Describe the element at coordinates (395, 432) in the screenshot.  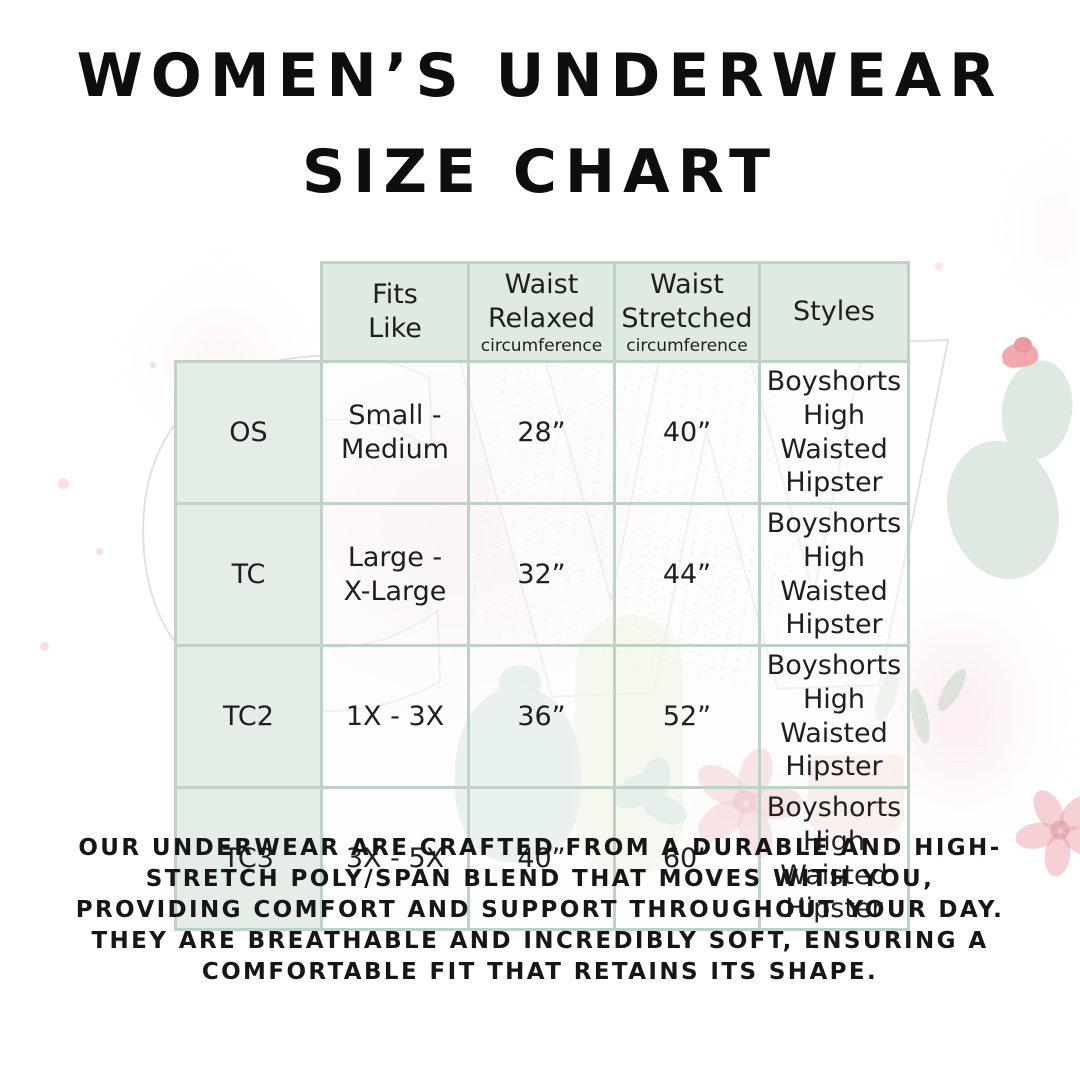
I see `fits-like-cell: Small - Medium` at that location.